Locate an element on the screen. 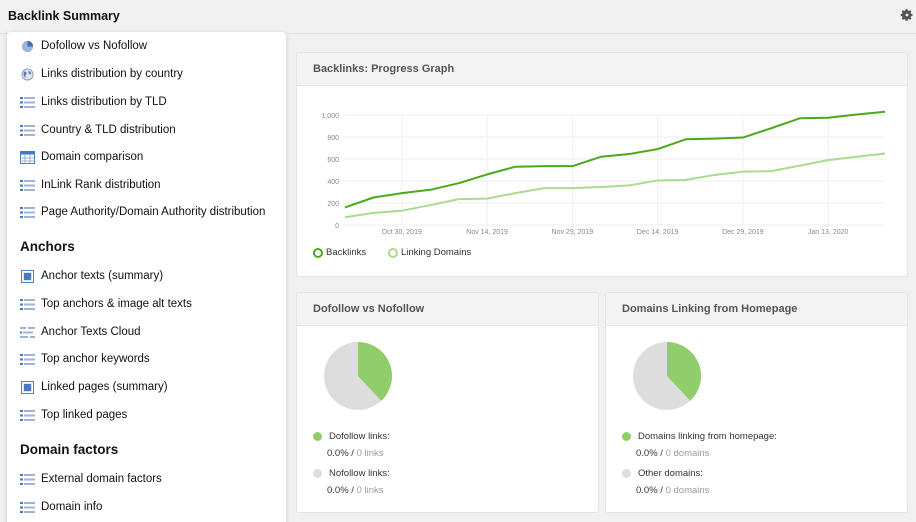  menu-item-top-linked-pages: Top linked pages is located at coordinates (73, 415).